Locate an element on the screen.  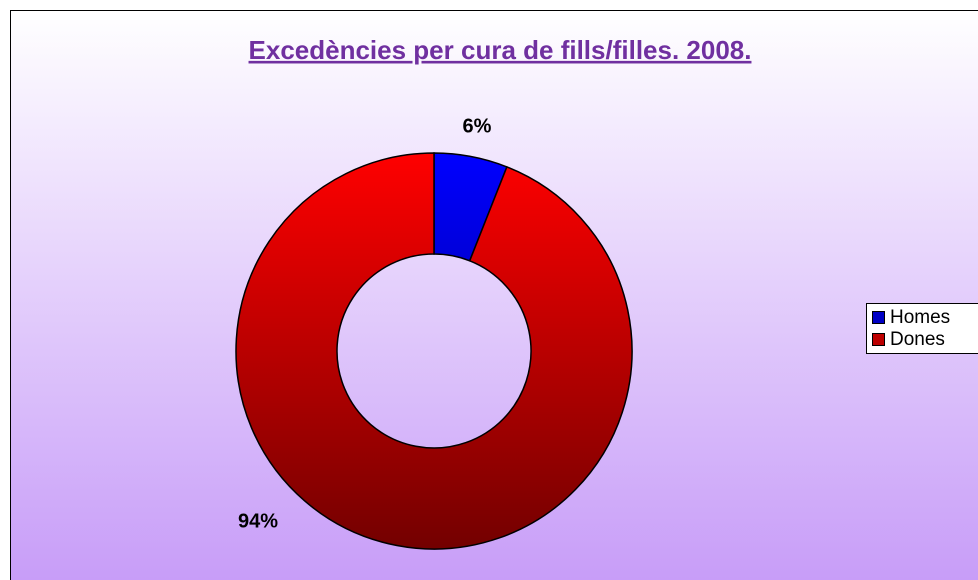
data-label: 6% is located at coordinates (477, 126).